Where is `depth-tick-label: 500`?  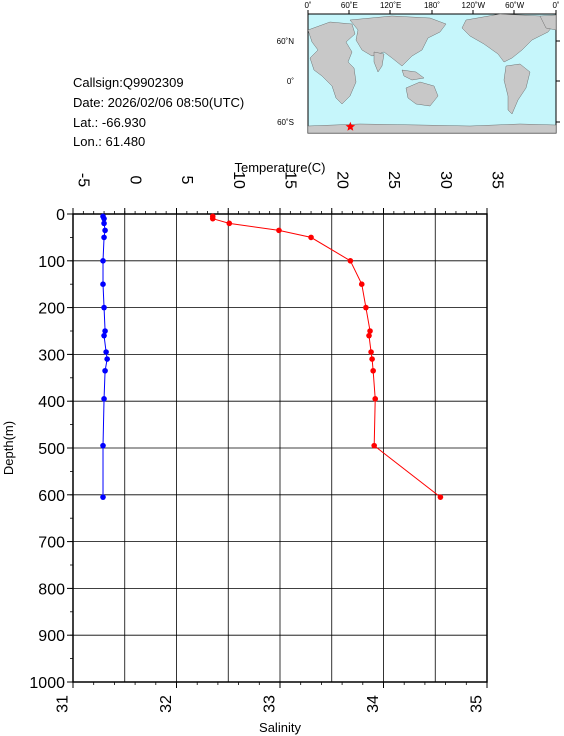
depth-tick-label: 500 is located at coordinates (51, 449).